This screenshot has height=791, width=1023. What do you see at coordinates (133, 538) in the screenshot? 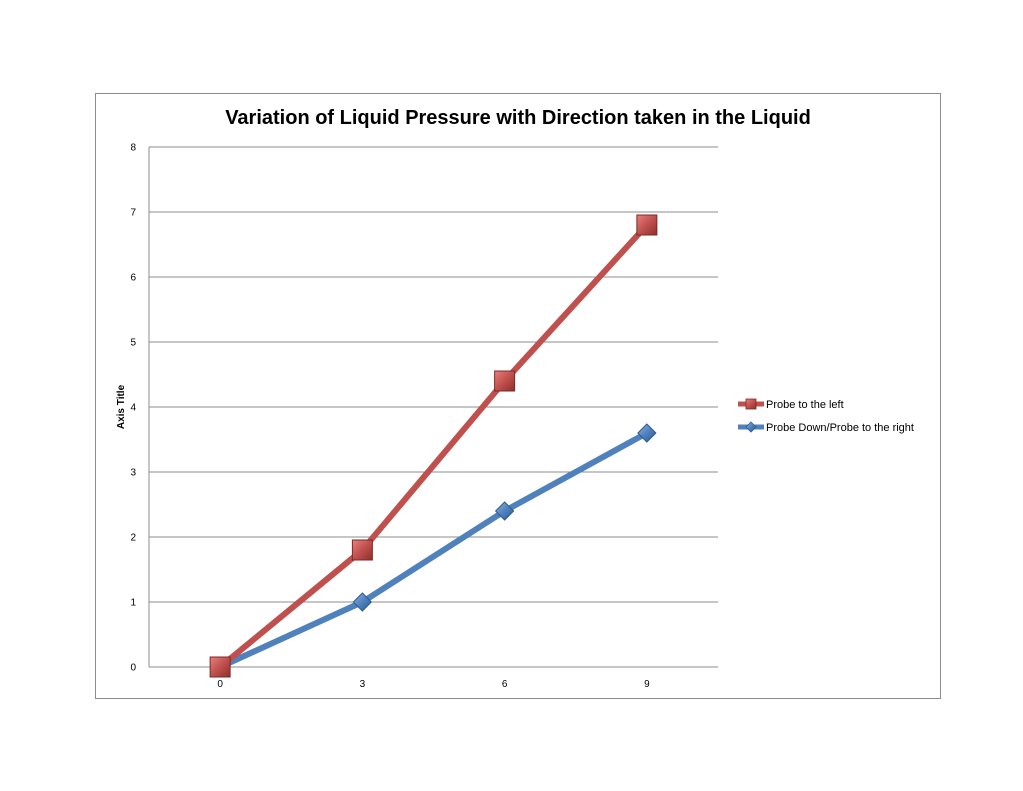
I see `y-tick-label: 2` at bounding box center [133, 538].